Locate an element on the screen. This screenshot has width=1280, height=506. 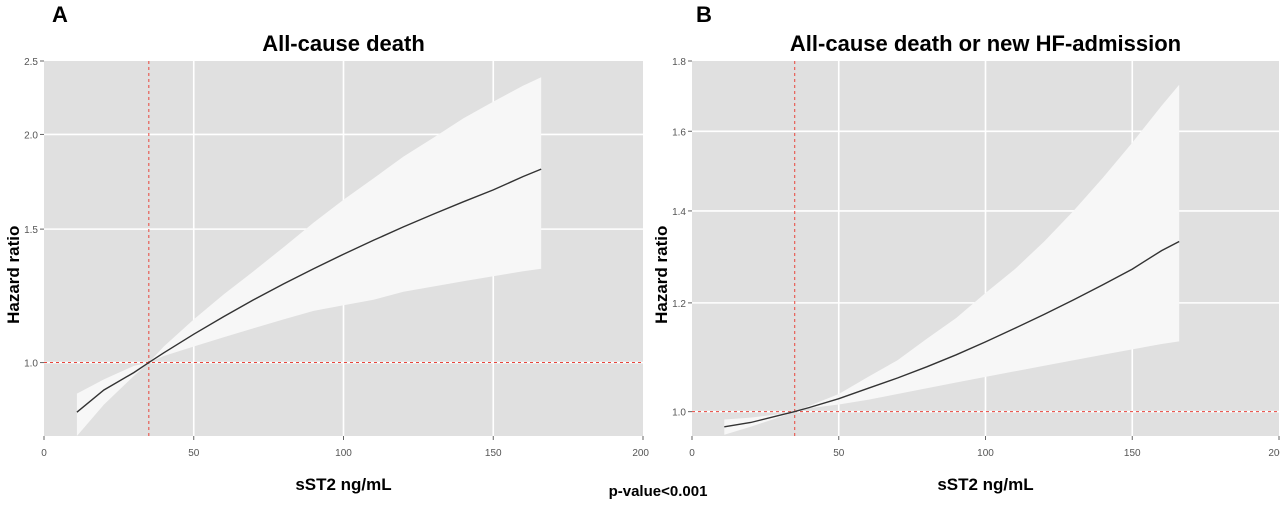
y-tick-label: 1.5 is located at coordinates (31, 230).